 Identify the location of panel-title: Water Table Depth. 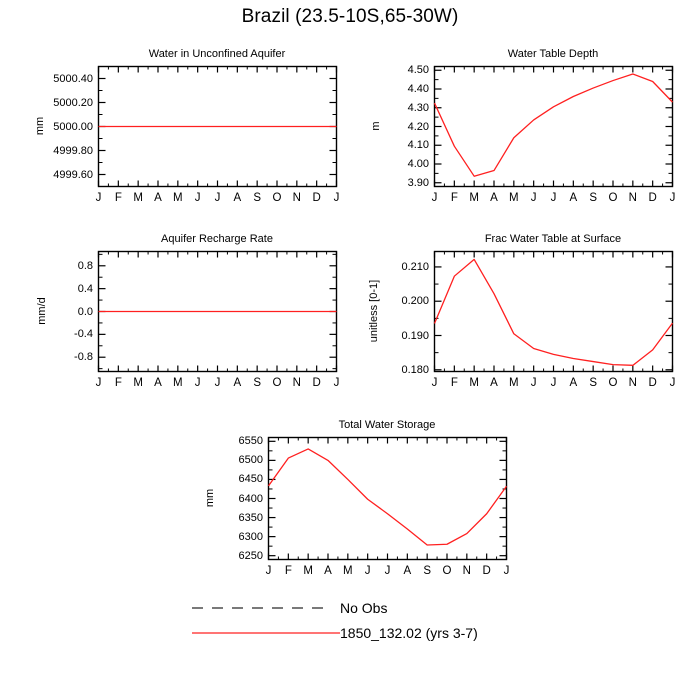
(553, 54).